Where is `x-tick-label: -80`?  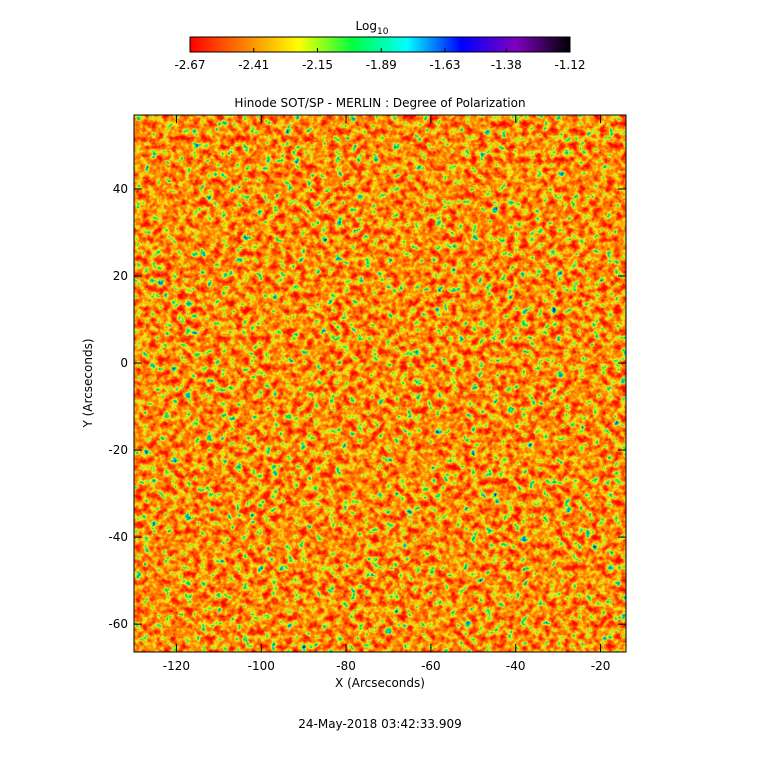
x-tick-label: -80 is located at coordinates (346, 666).